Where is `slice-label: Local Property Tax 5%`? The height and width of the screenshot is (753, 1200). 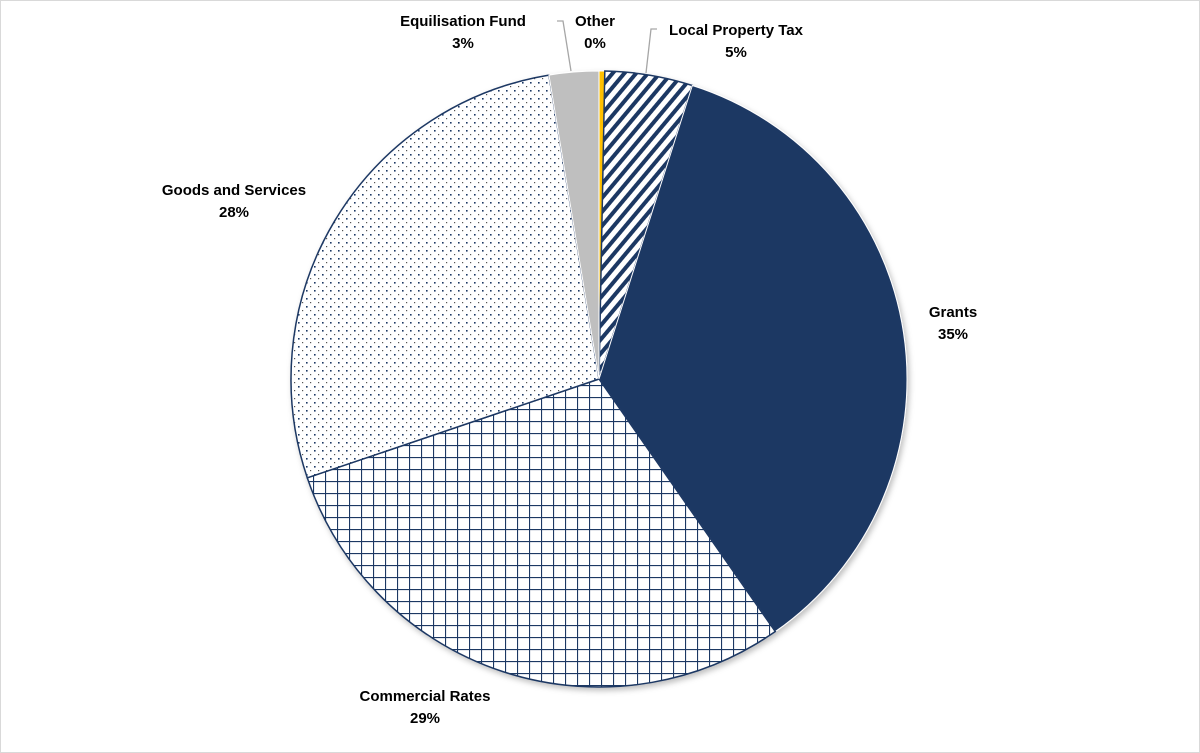 slice-label: Local Property Tax 5% is located at coordinates (736, 41).